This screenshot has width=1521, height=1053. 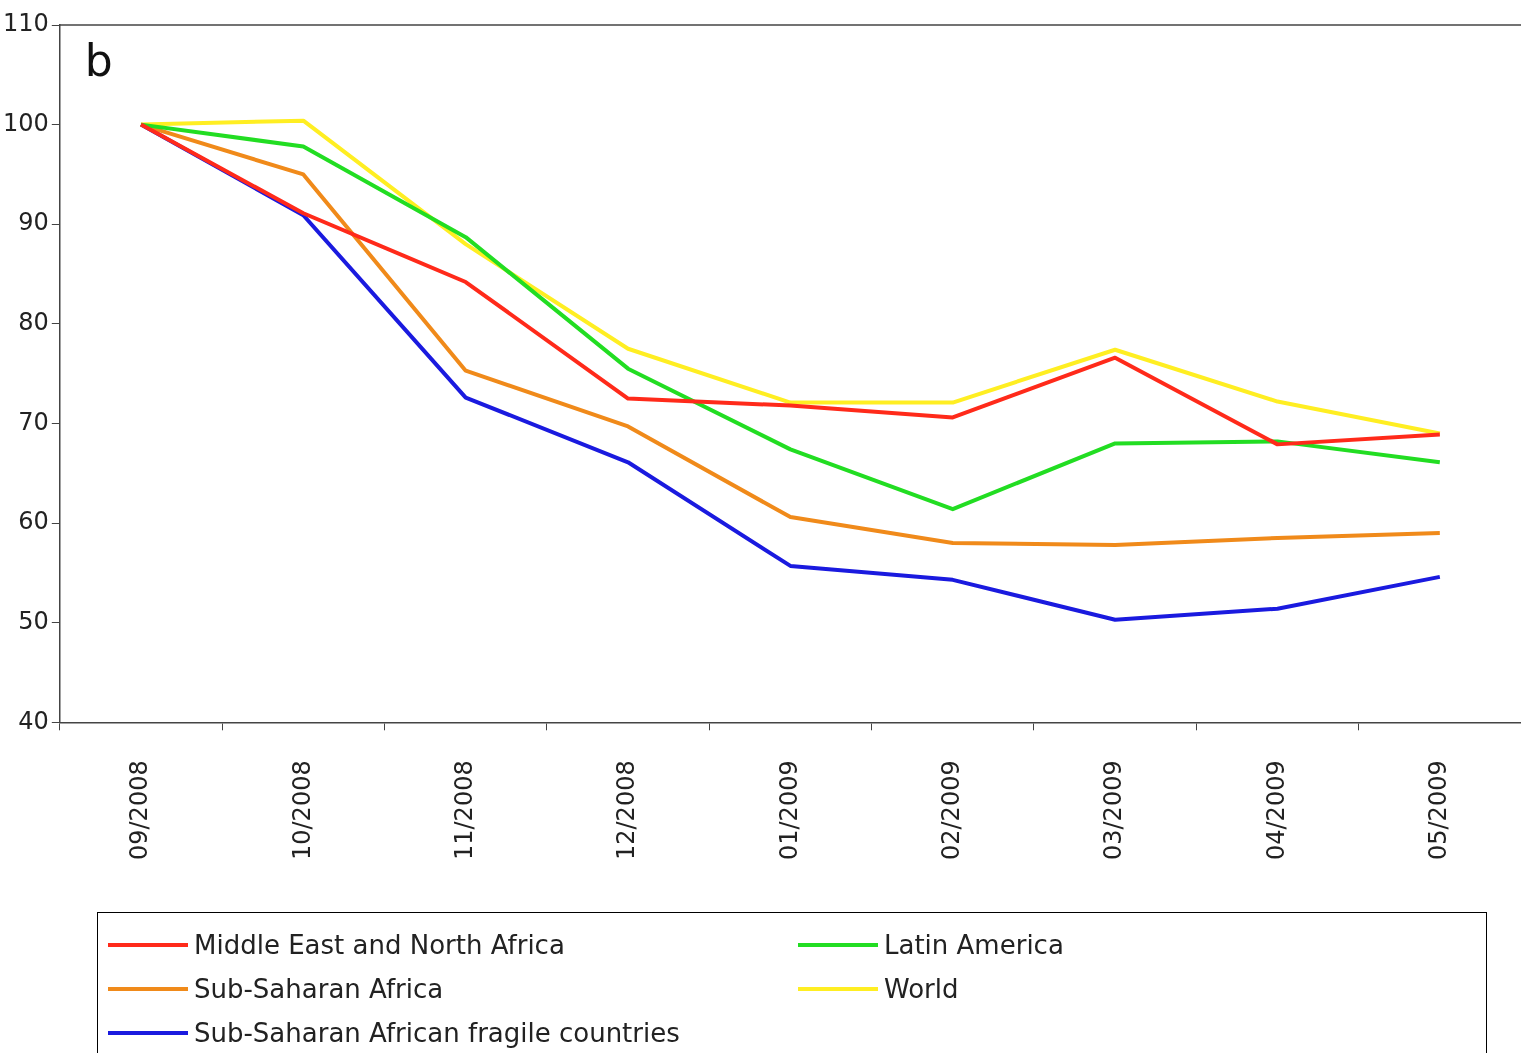 I want to click on x-tick-label: 02/2009, so click(x=950, y=810).